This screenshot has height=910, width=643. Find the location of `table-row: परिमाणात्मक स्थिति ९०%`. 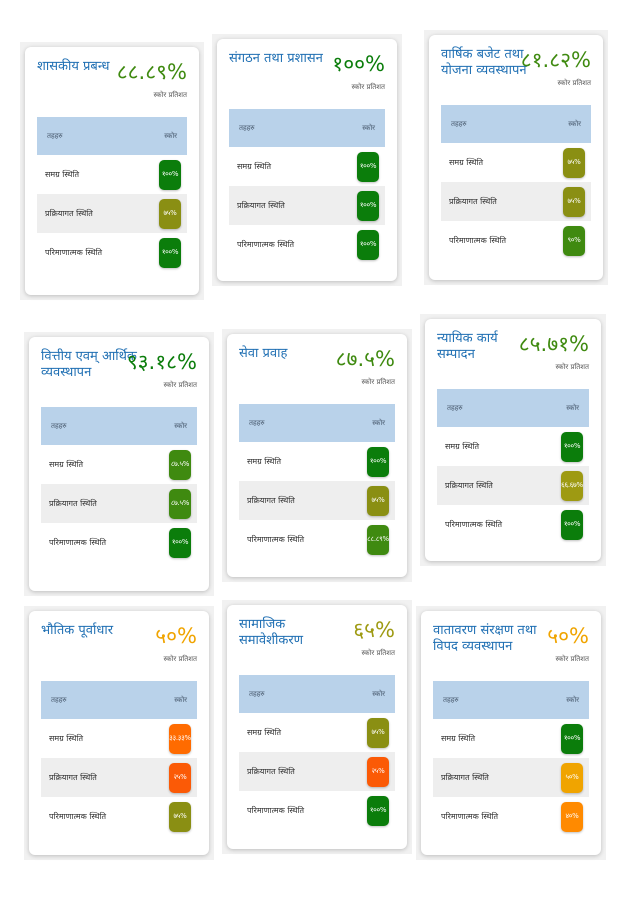

table-row: परिमाणात्मक स्थिति ९०% is located at coordinates (516, 240).